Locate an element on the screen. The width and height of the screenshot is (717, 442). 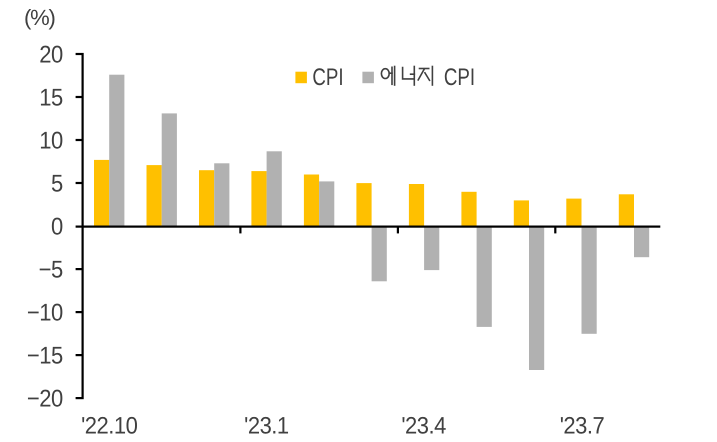
svg-text: '23.1 is located at coordinates (266, 424).